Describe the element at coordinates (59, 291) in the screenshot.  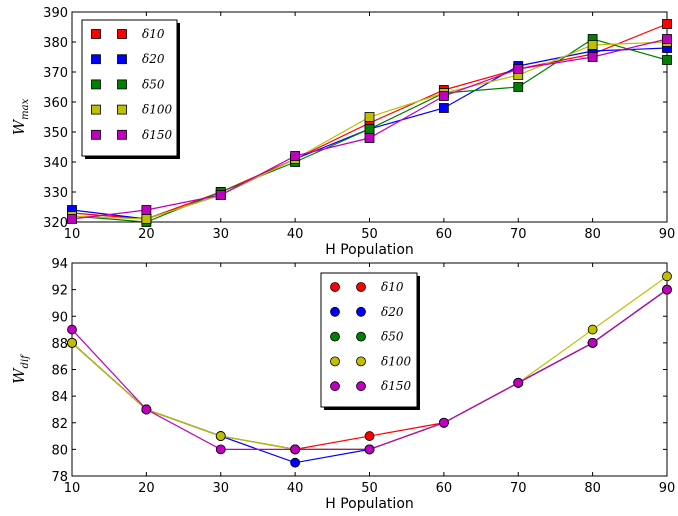
I see `y-tick-label: 92` at that location.